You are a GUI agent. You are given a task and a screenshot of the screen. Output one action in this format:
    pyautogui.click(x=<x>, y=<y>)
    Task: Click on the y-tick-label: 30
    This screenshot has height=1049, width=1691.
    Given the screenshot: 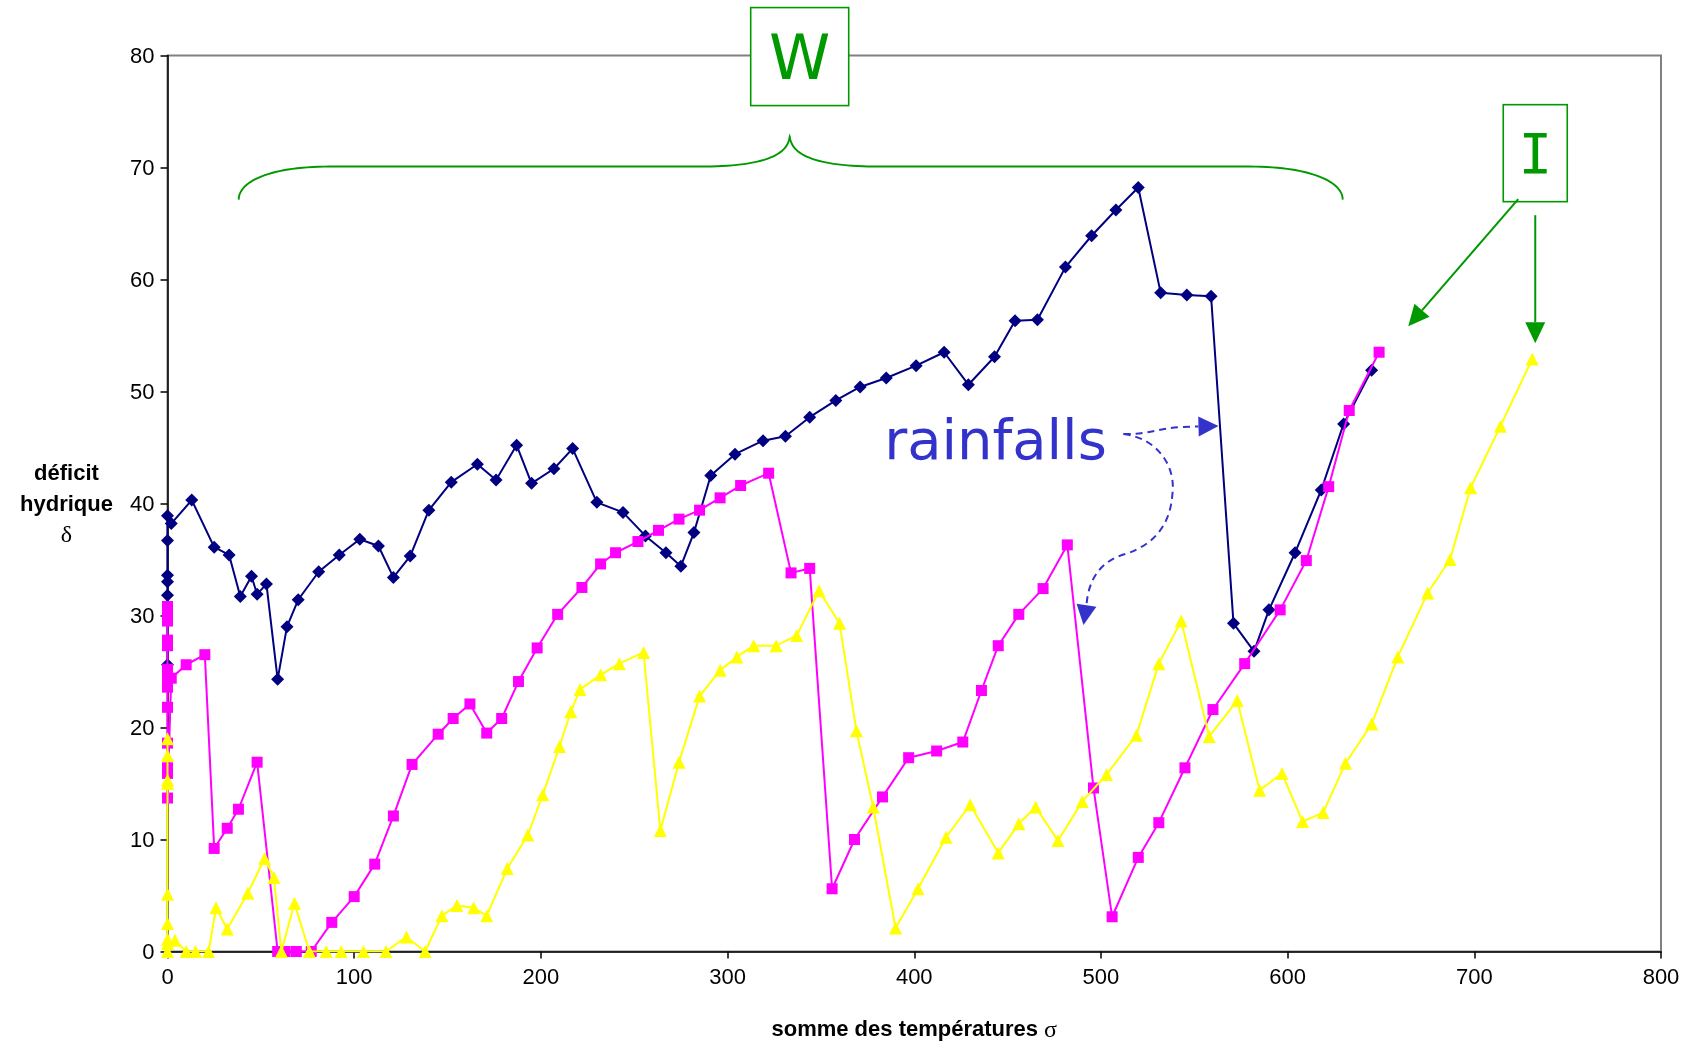 What is the action you would take?
    pyautogui.click(x=142, y=615)
    